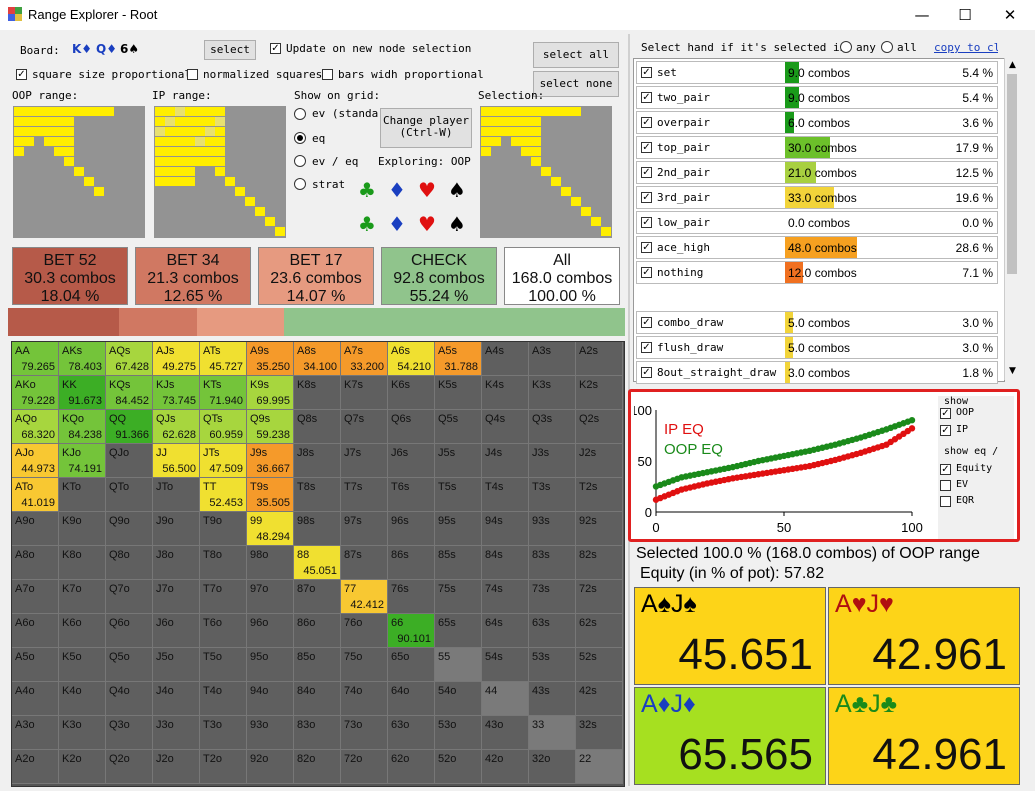 The width and height of the screenshot is (1035, 791). I want to click on hand-cell: JTo, so click(176, 495).